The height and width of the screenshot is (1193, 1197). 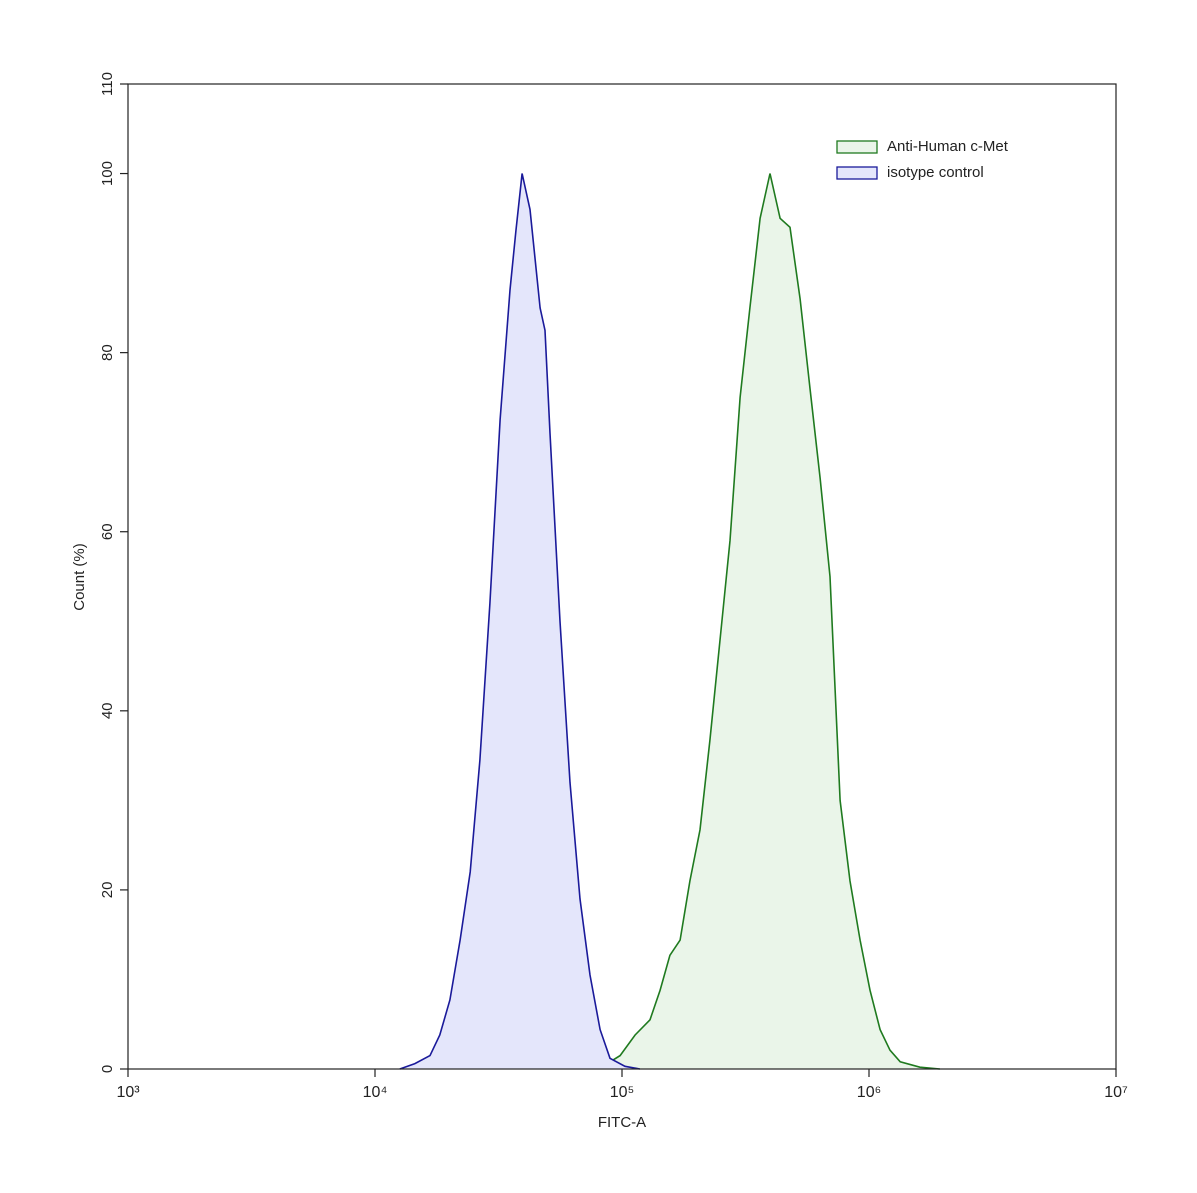 I want to click on x-axis-label: FITC-A, so click(x=622, y=1122).